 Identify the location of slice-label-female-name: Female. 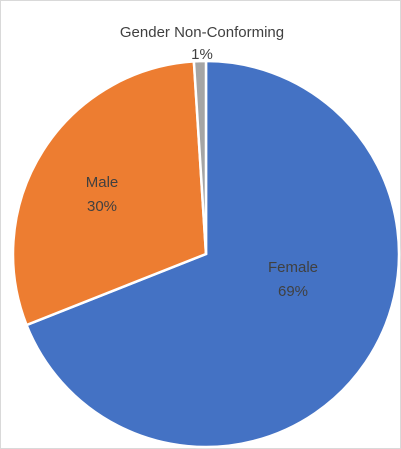
(293, 267).